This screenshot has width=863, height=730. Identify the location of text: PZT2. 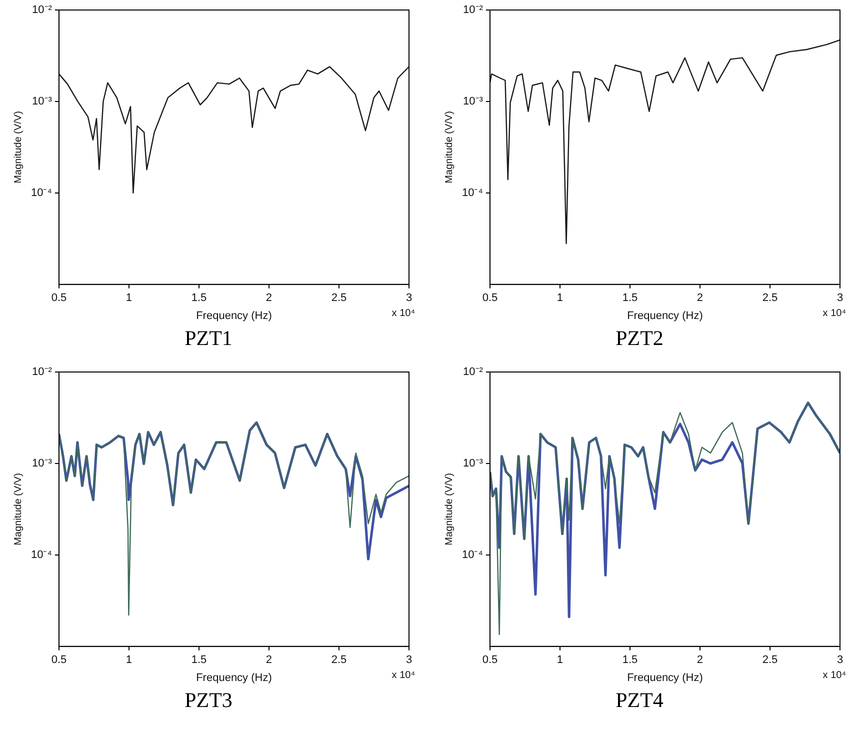
(640, 338).